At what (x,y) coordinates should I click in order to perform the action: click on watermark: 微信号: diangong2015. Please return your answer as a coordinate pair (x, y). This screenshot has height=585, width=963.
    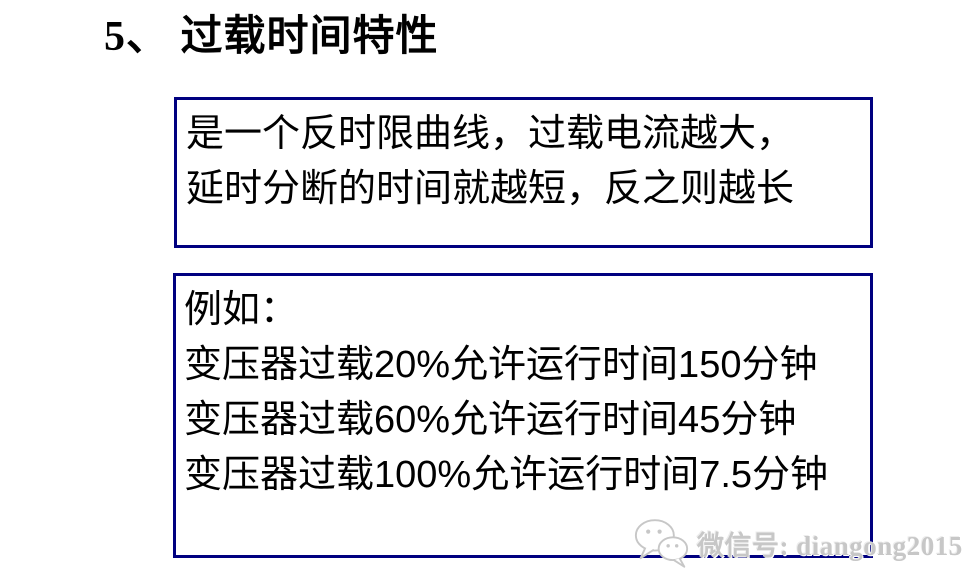
    Looking at the image, I should click on (798, 543).